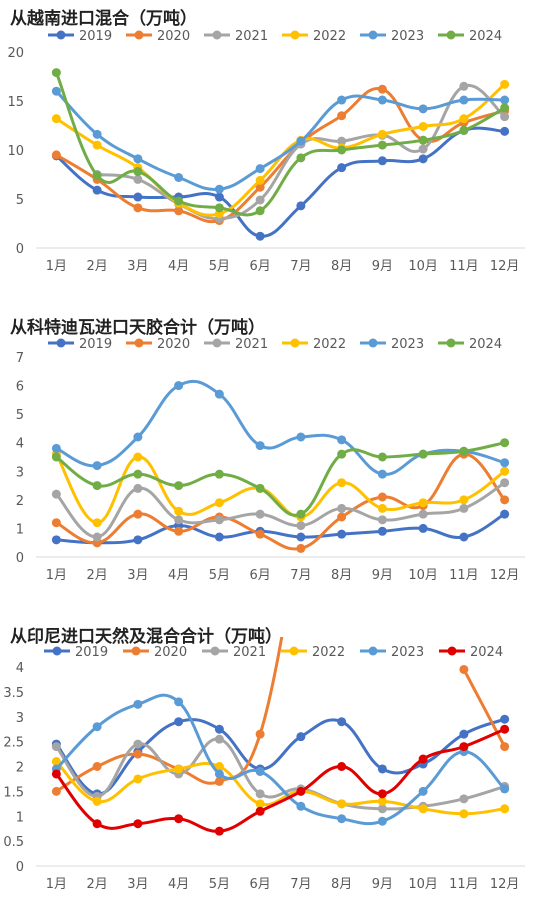  Describe the element at coordinates (382, 884) in the screenshot. I see `x-tick-label: 9月` at that location.